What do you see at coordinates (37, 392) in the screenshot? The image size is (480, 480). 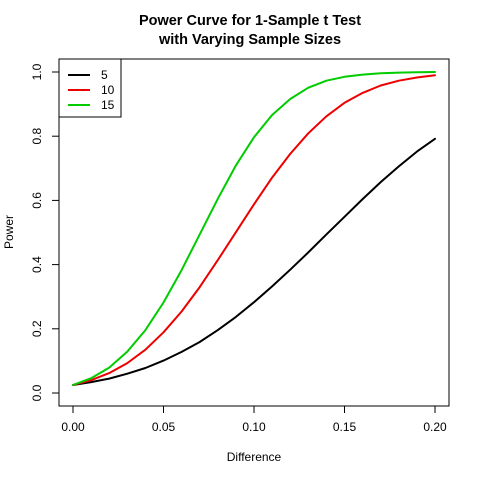 I see `y-tick-label: 0.0` at bounding box center [37, 392].